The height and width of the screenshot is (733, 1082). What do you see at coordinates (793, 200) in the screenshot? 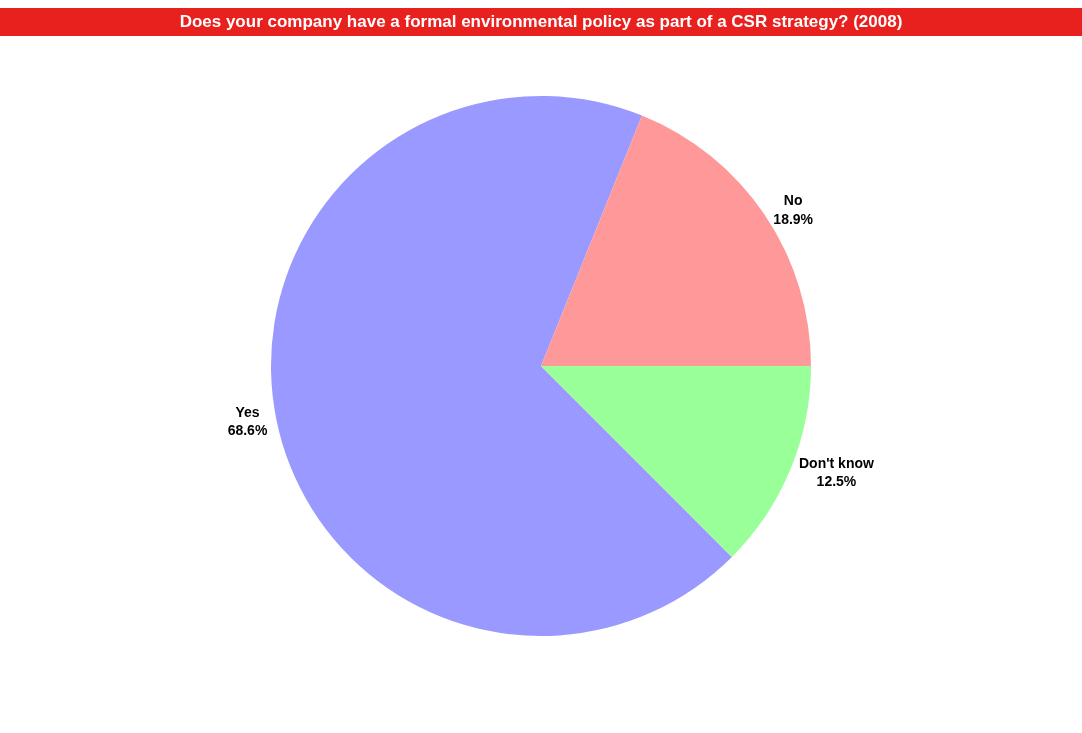
I see `slice-label: No` at bounding box center [793, 200].